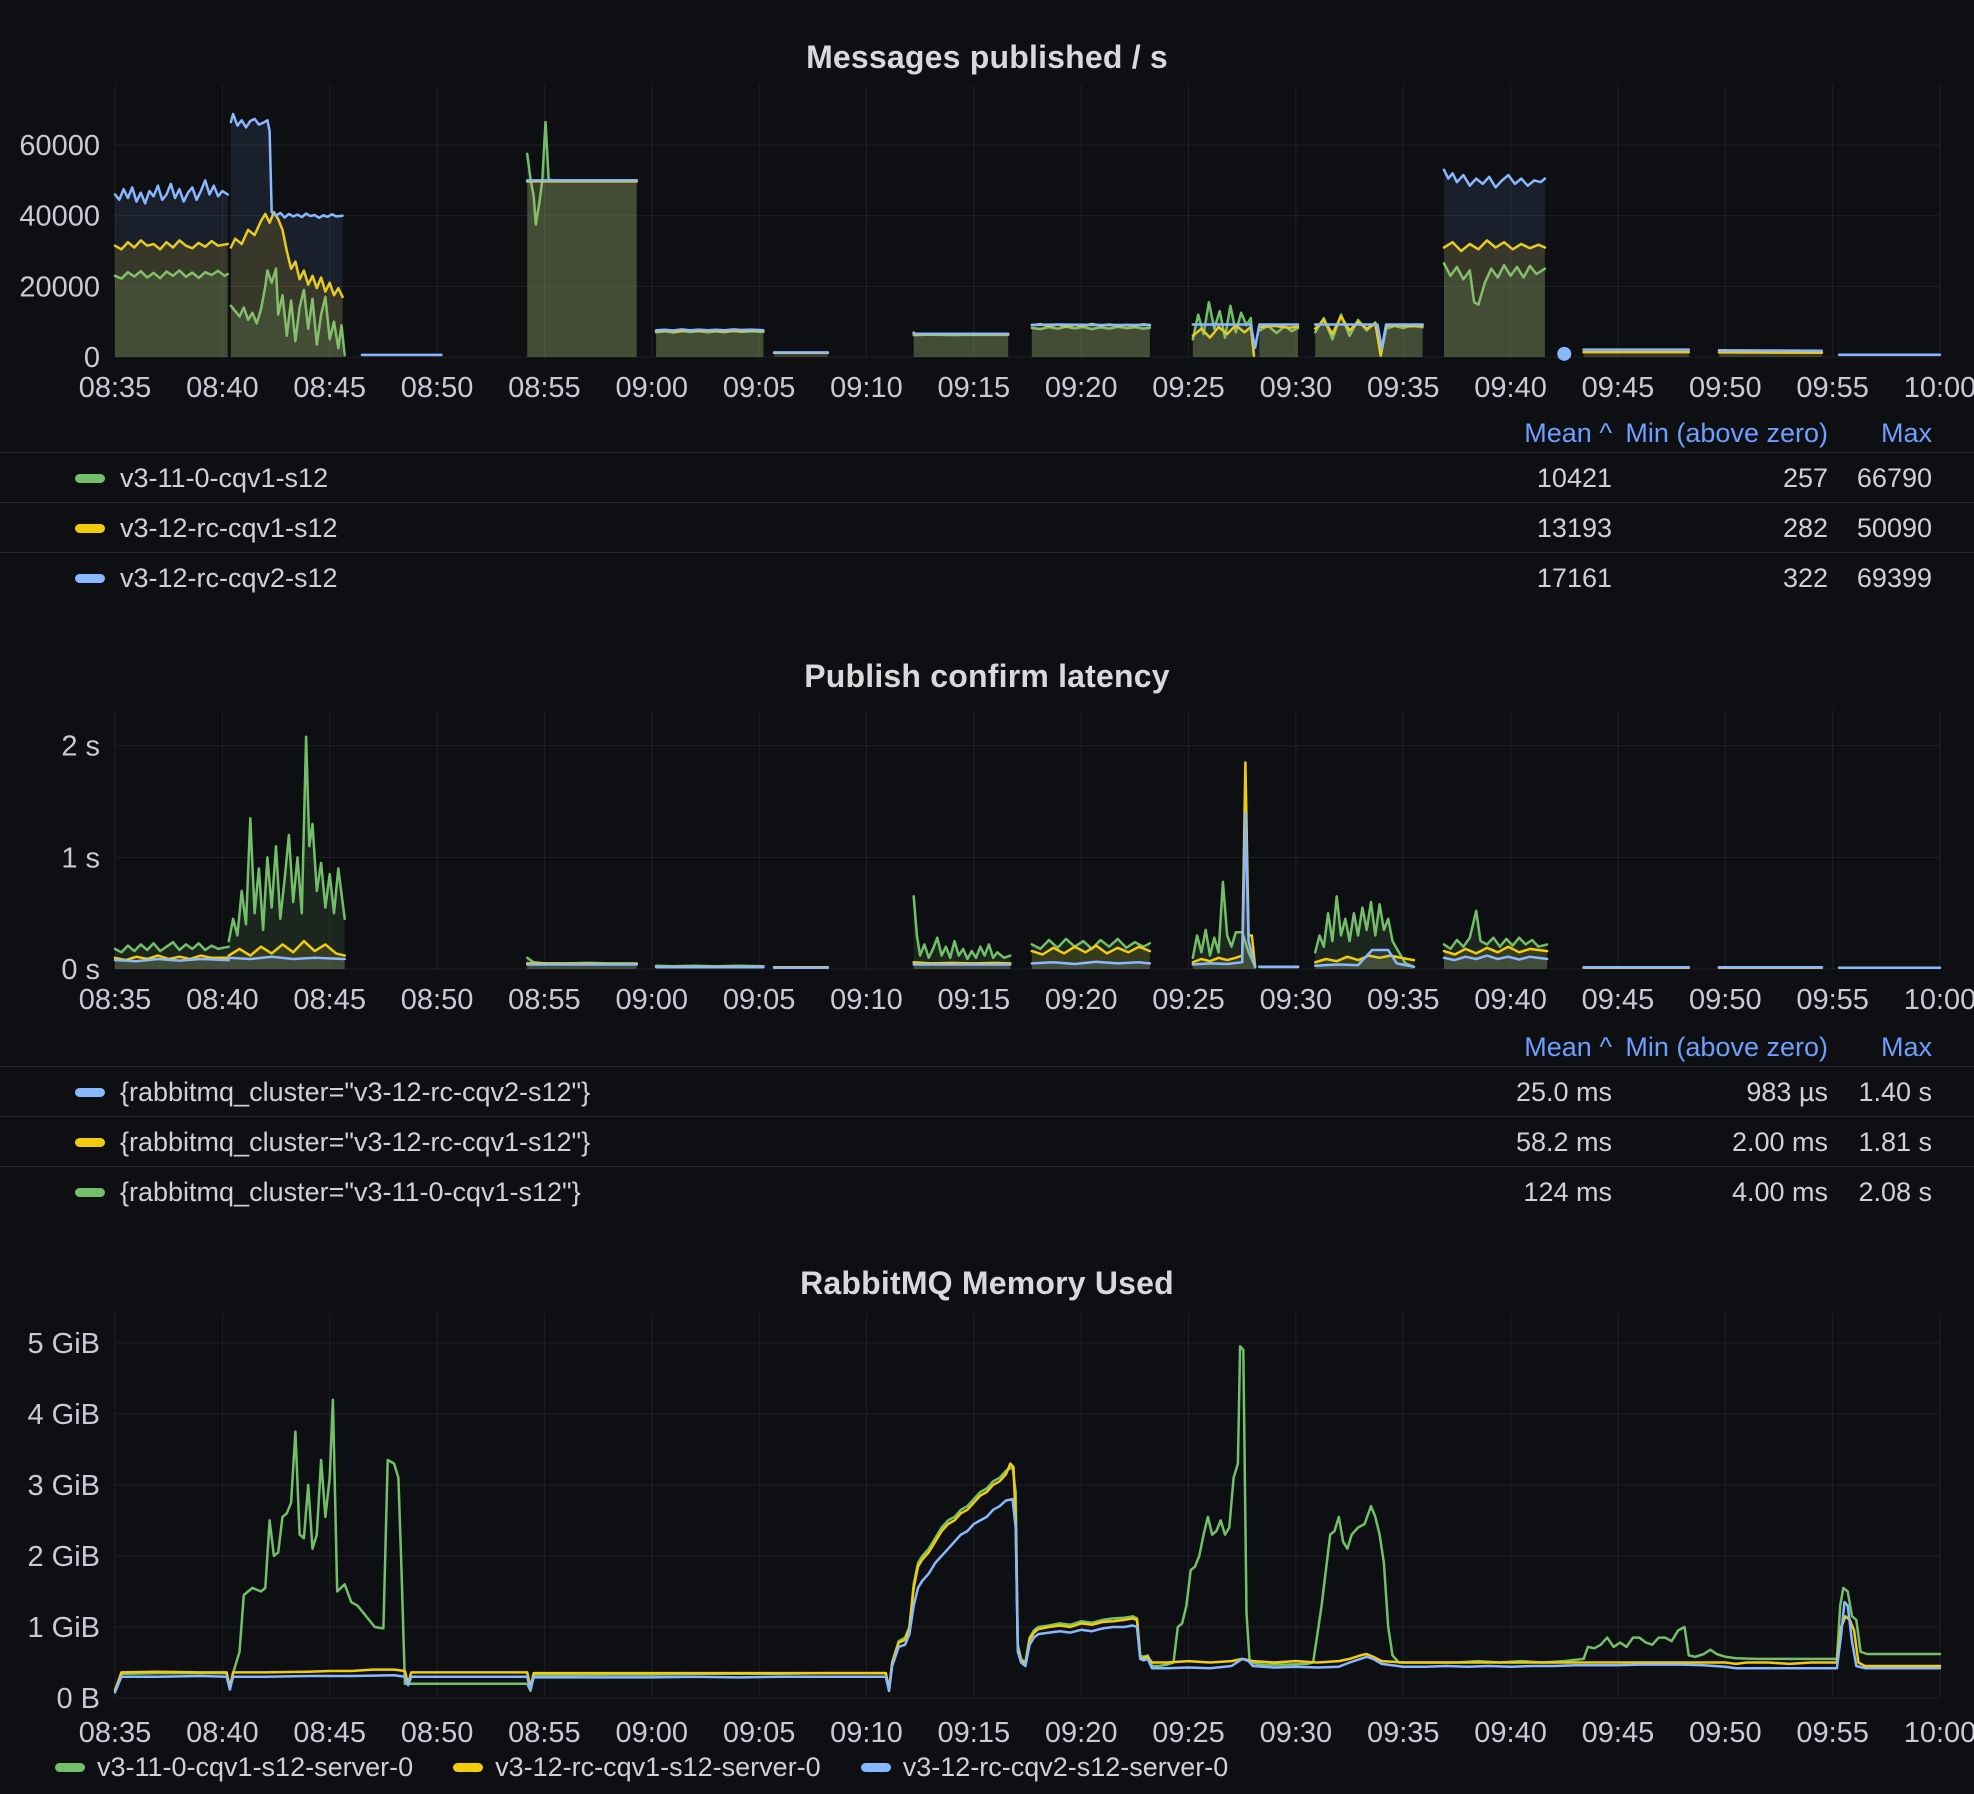  What do you see at coordinates (1805, 528) in the screenshot?
I see `legend-stat-value: 282` at bounding box center [1805, 528].